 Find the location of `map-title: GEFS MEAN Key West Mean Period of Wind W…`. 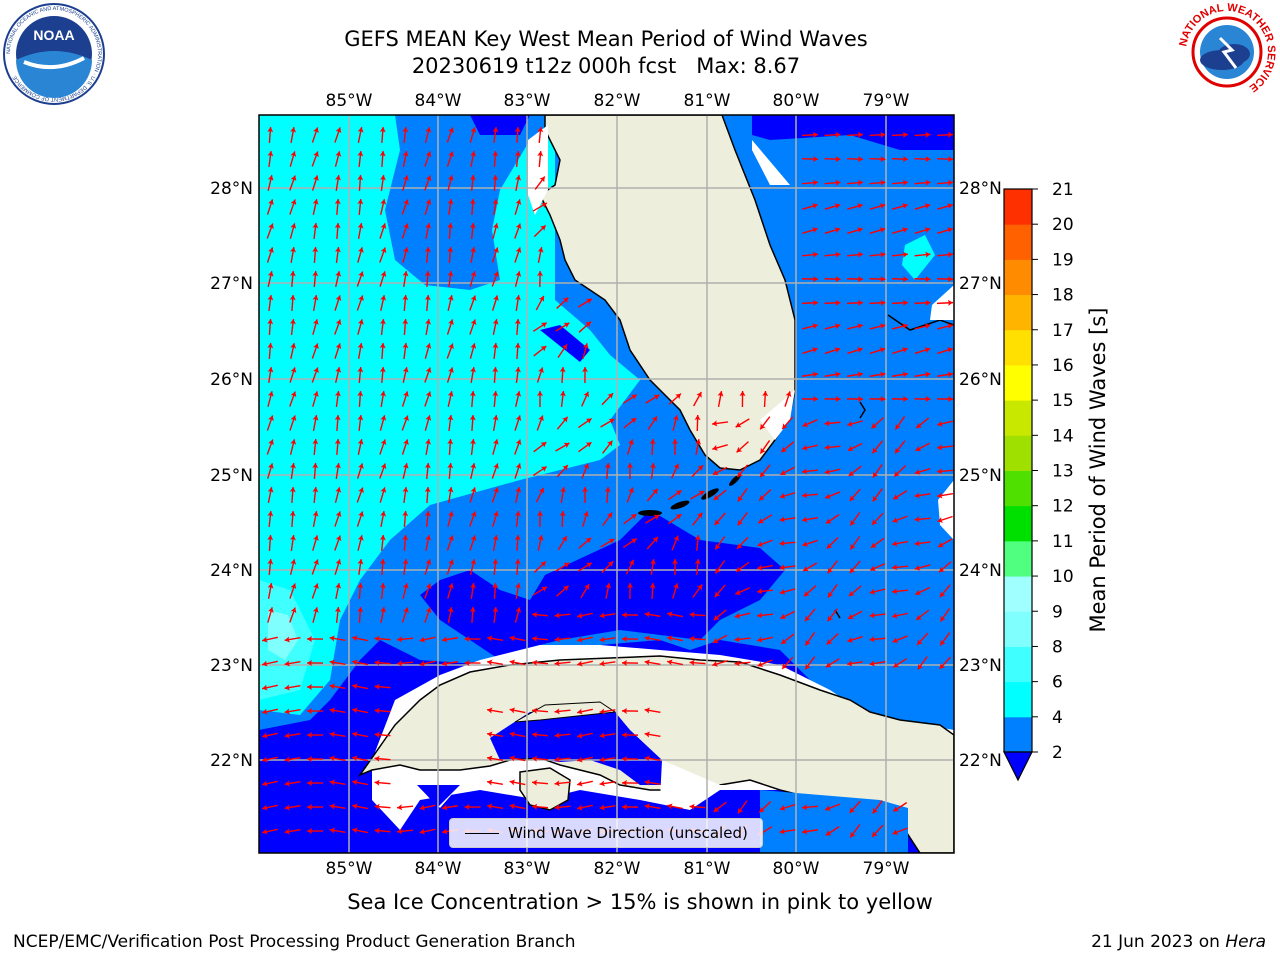

map-title: GEFS MEAN Key West Mean Period of Wind W… is located at coordinates (606, 39).